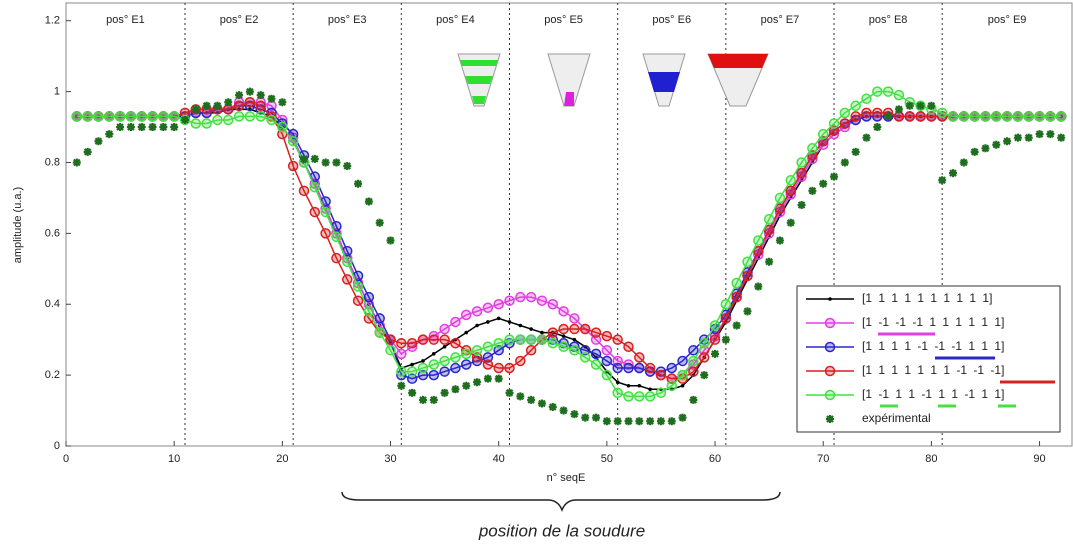  Describe the element at coordinates (57, 92) in the screenshot. I see `y-tick-label: 1` at that location.